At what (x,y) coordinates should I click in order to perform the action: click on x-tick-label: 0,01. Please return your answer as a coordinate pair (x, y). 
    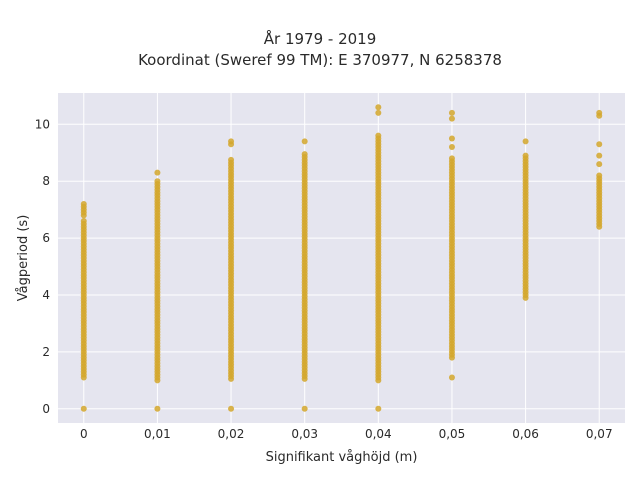
    Looking at the image, I should click on (157, 434).